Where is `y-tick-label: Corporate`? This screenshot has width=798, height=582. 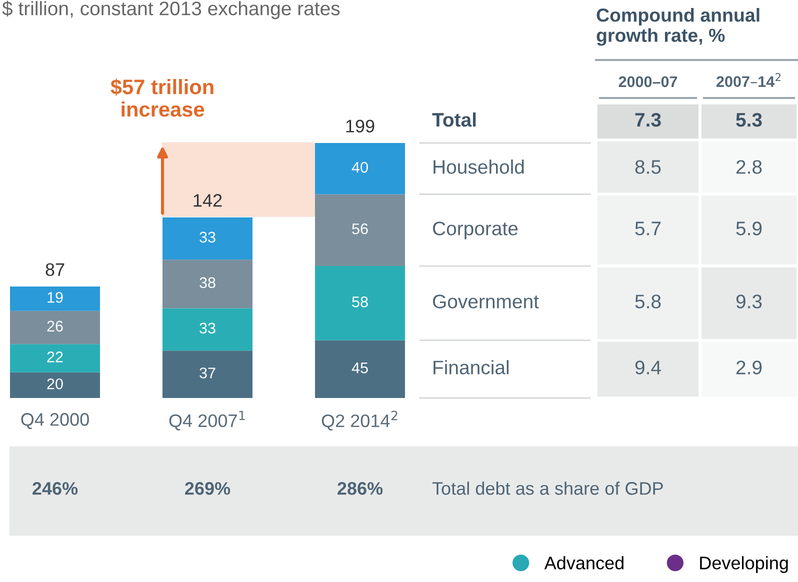 y-tick-label: Corporate is located at coordinates (475, 231).